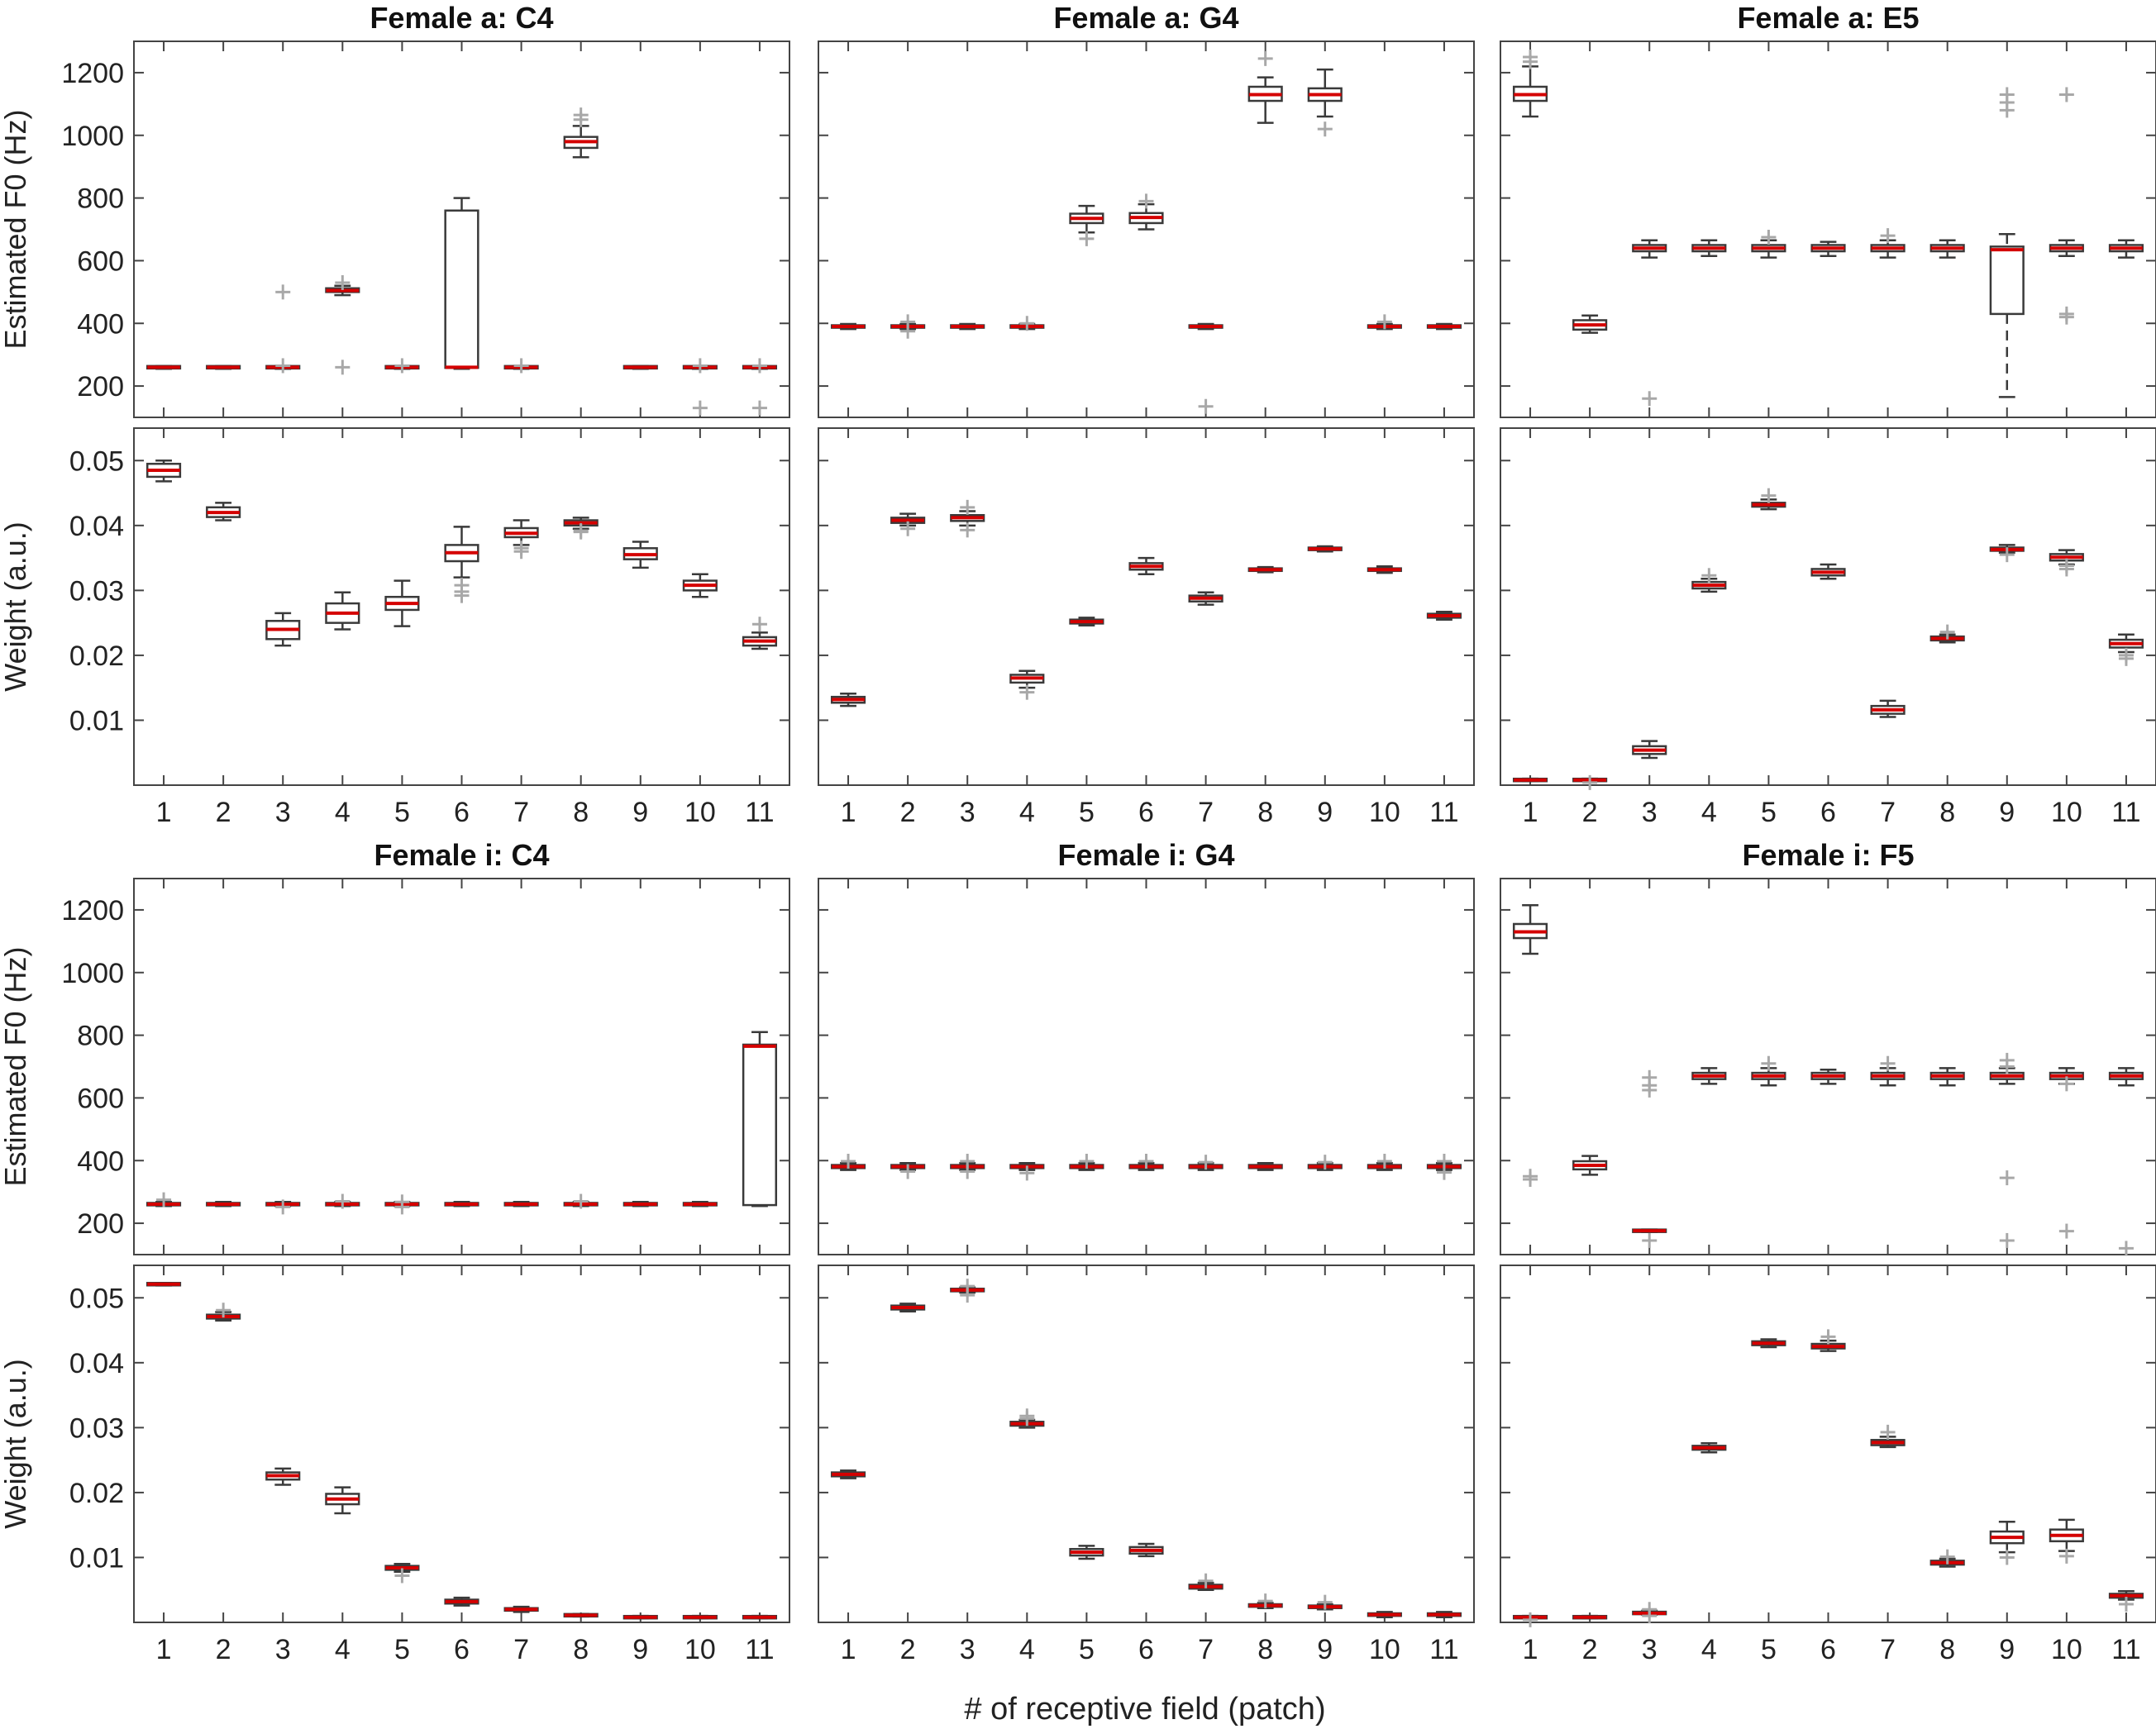  Describe the element at coordinates (16, 606) in the screenshot. I see `y-axis-label: Weight (a.u.)` at that location.